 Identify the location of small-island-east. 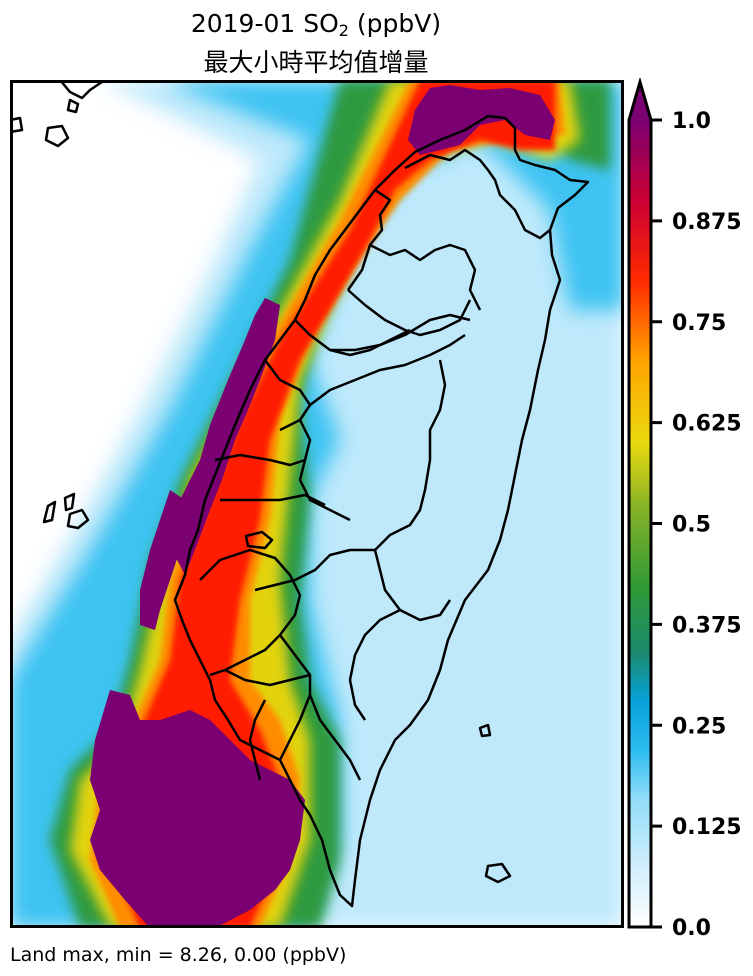
(485, 730).